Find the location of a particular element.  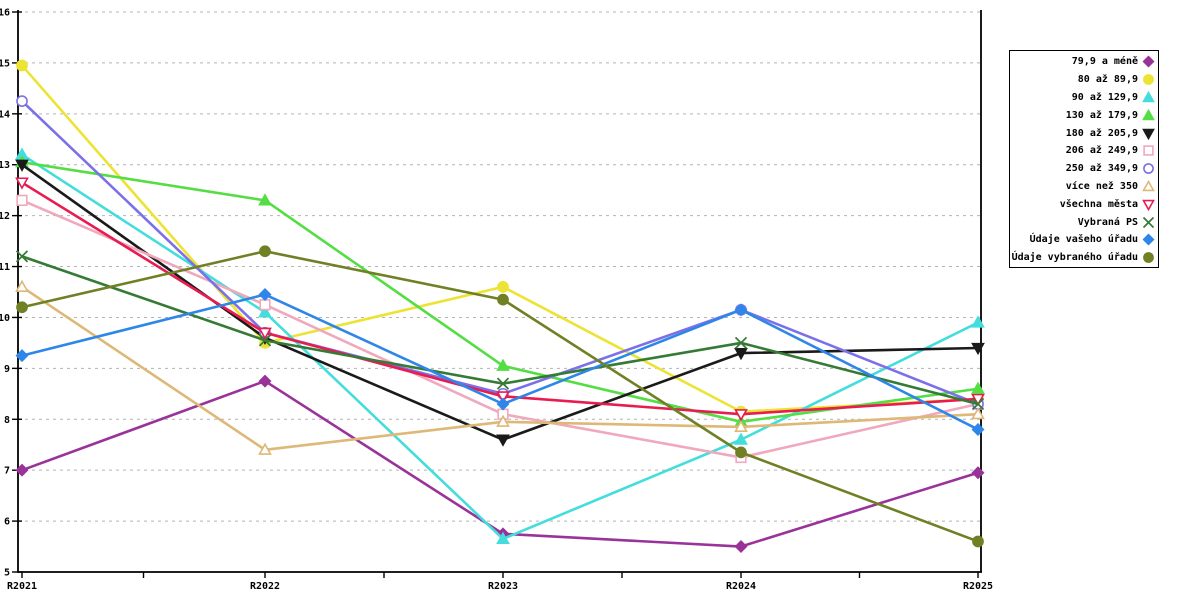

legend-item-v-echna-m-sta: všechna města is located at coordinates (1084, 204).